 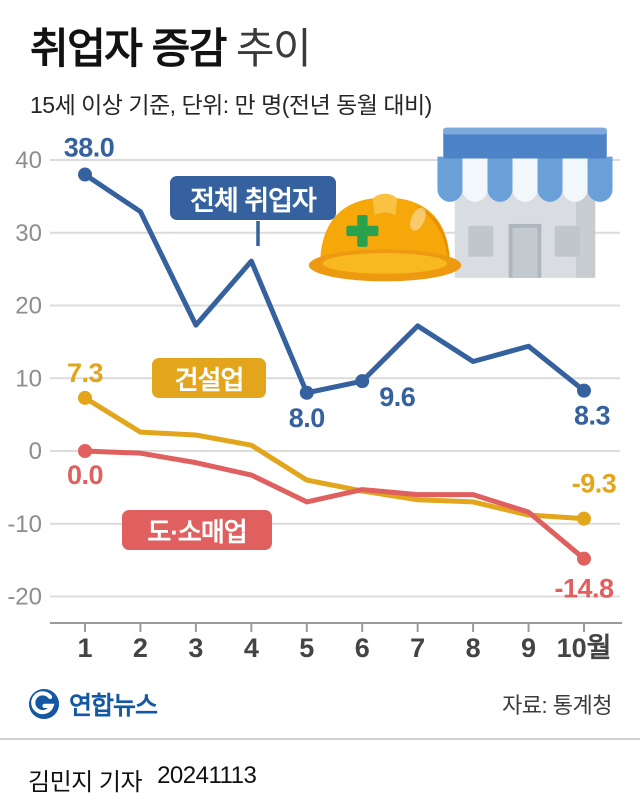 What do you see at coordinates (89, 148) in the screenshot?
I see `svg-text: 38.0` at bounding box center [89, 148].